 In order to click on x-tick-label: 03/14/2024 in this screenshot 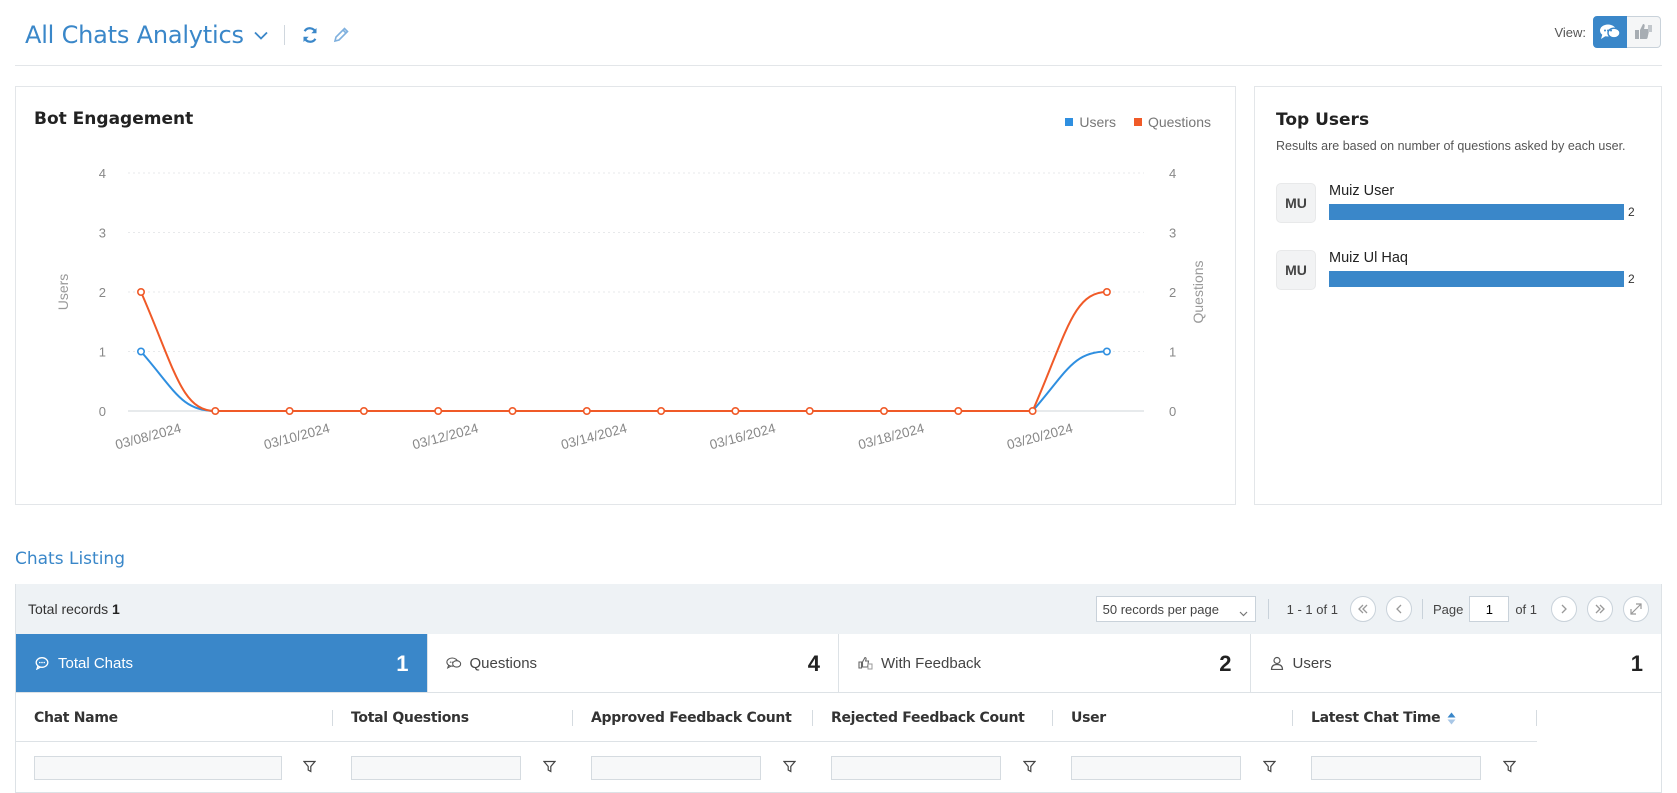, I will do `click(594, 436)`.